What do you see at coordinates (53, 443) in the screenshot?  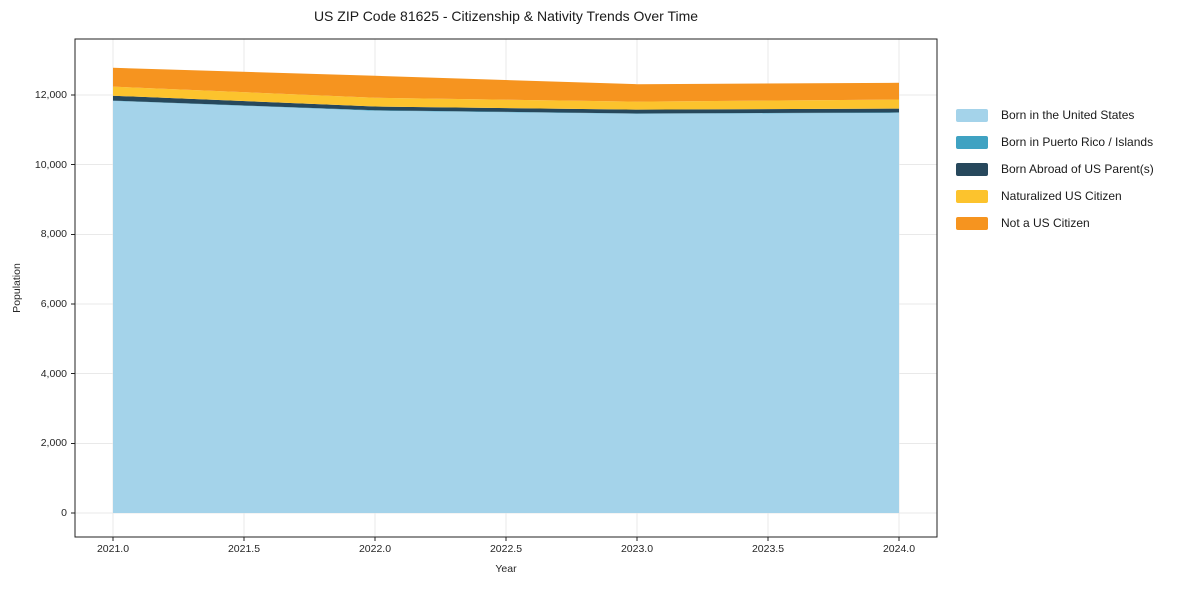 I see `y-tick-label: 2,000` at bounding box center [53, 443].